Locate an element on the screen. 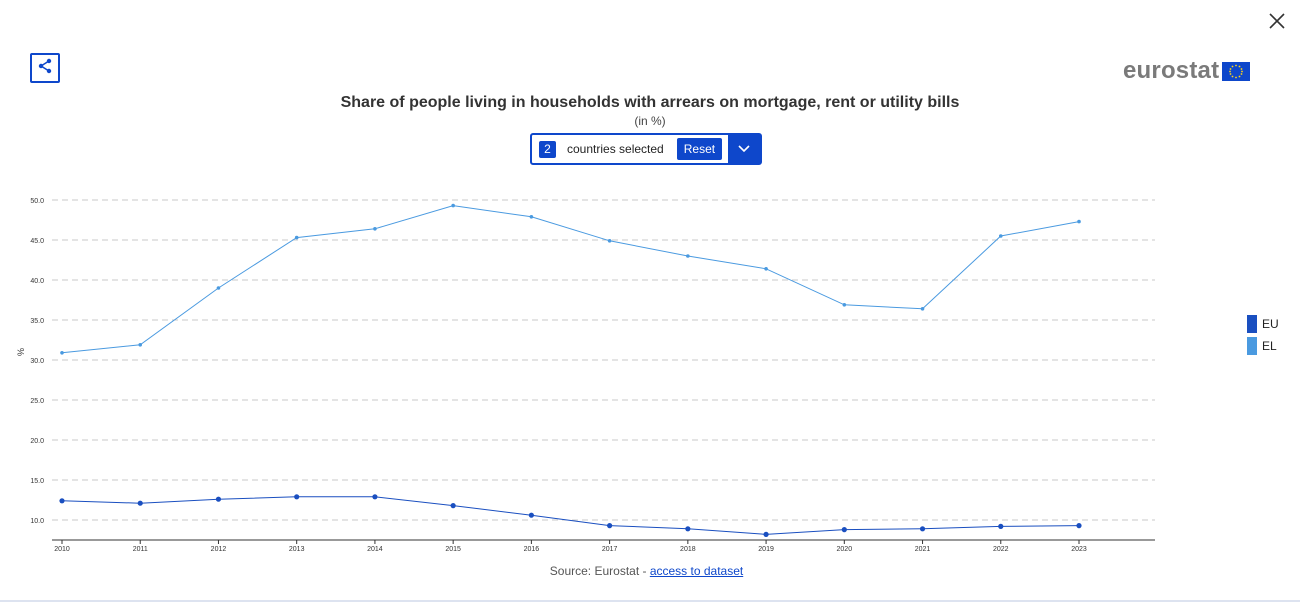  selected-count-badge: 2 is located at coordinates (547, 149).